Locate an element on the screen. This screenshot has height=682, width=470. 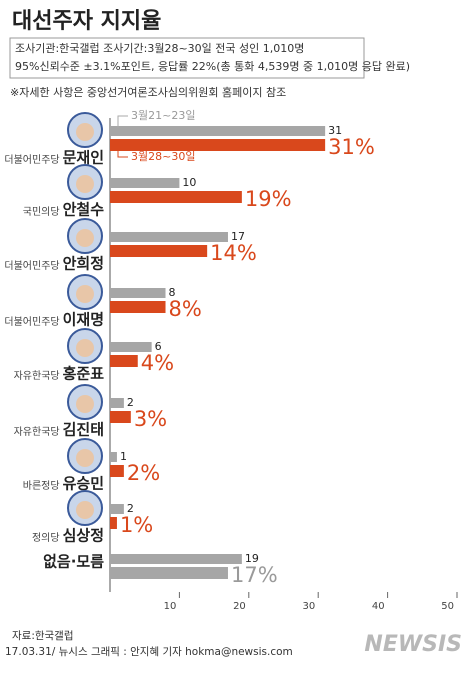
value-label: 19 is located at coordinates (252, 558).